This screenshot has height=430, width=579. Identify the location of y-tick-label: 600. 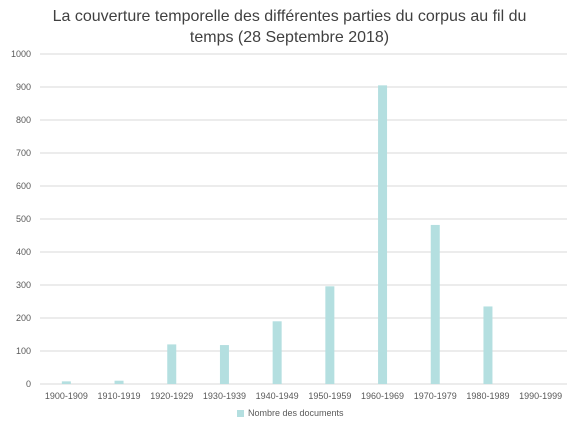
(23, 186).